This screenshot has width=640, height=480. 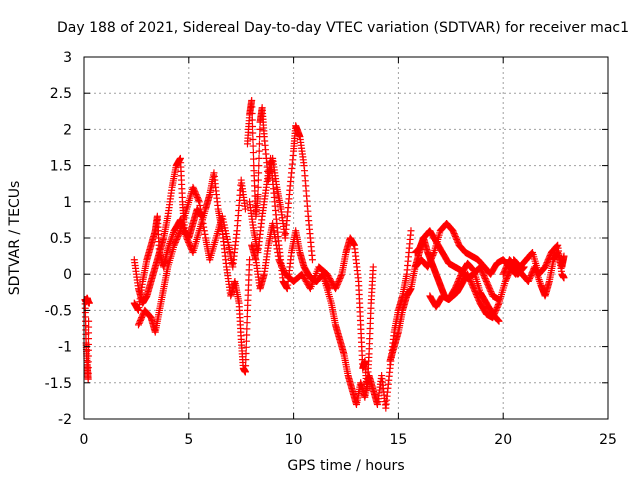 I want to click on y-tick-label: -0.5, so click(x=58, y=311).